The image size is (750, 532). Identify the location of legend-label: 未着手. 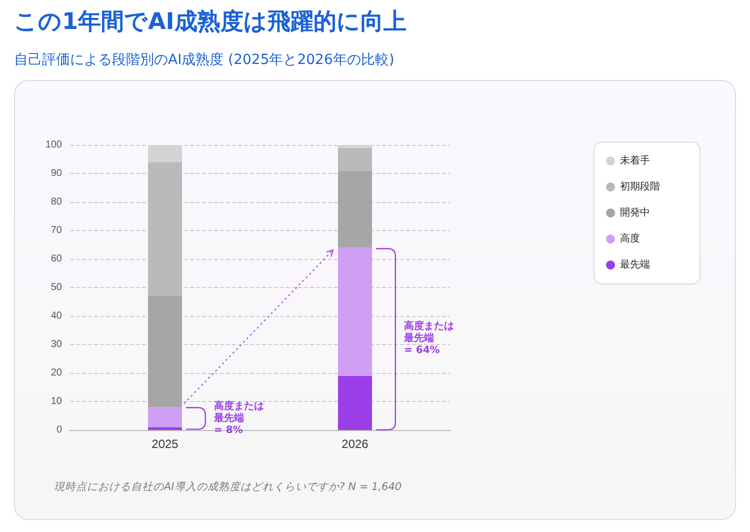
(635, 160).